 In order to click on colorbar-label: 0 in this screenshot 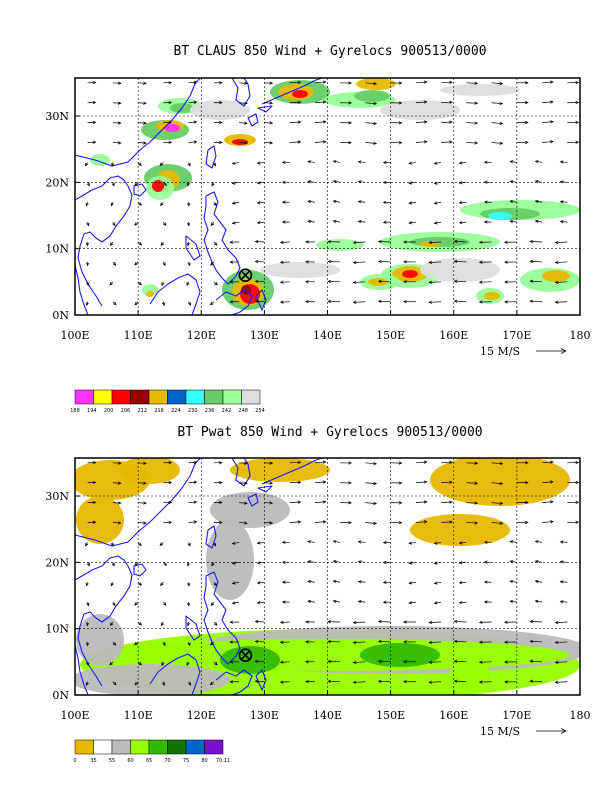, I will do `click(74, 761)`.